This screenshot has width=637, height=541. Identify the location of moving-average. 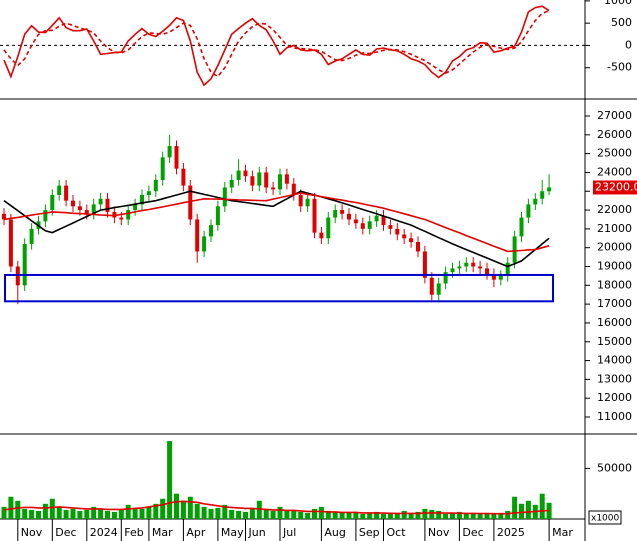
(276, 507).